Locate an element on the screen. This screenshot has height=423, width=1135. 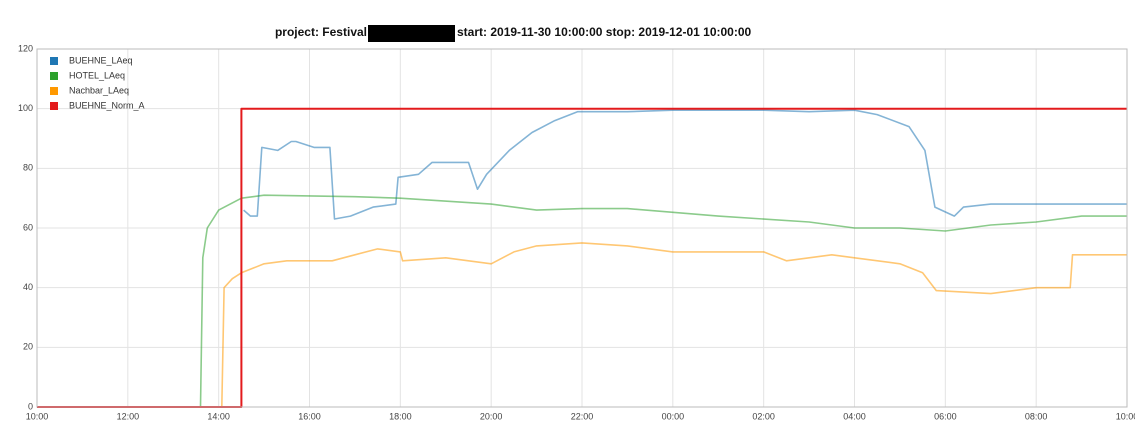
legend-label: HOTEL_LAeq is located at coordinates (97, 75).